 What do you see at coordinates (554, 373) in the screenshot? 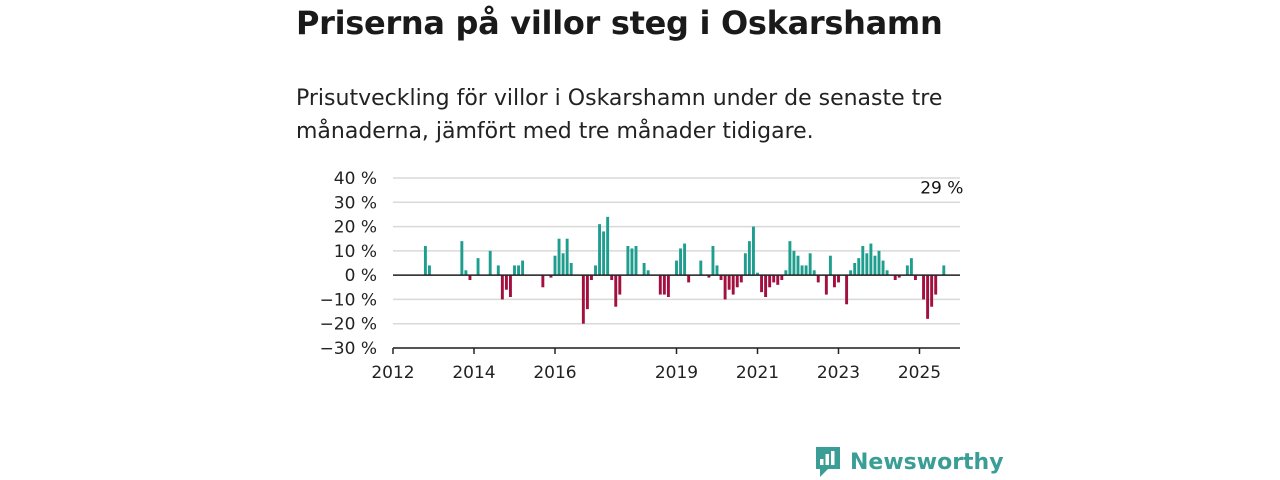
I see `x-tick-label: 2016` at bounding box center [554, 373].